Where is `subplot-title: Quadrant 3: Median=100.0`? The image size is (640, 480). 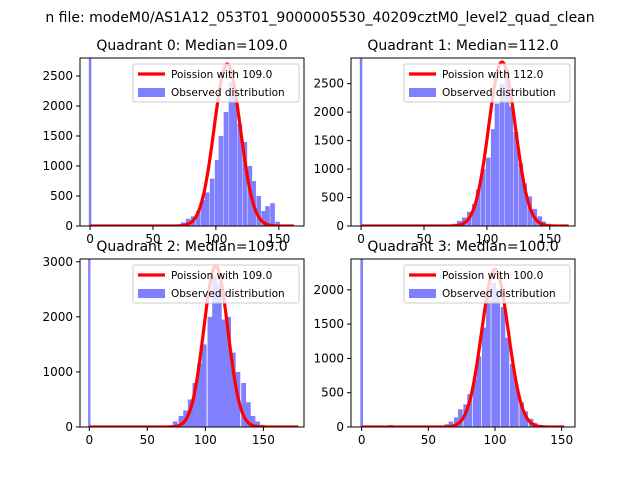
subplot-title: Quadrant 3: Median=100.0 is located at coordinates (462, 247).